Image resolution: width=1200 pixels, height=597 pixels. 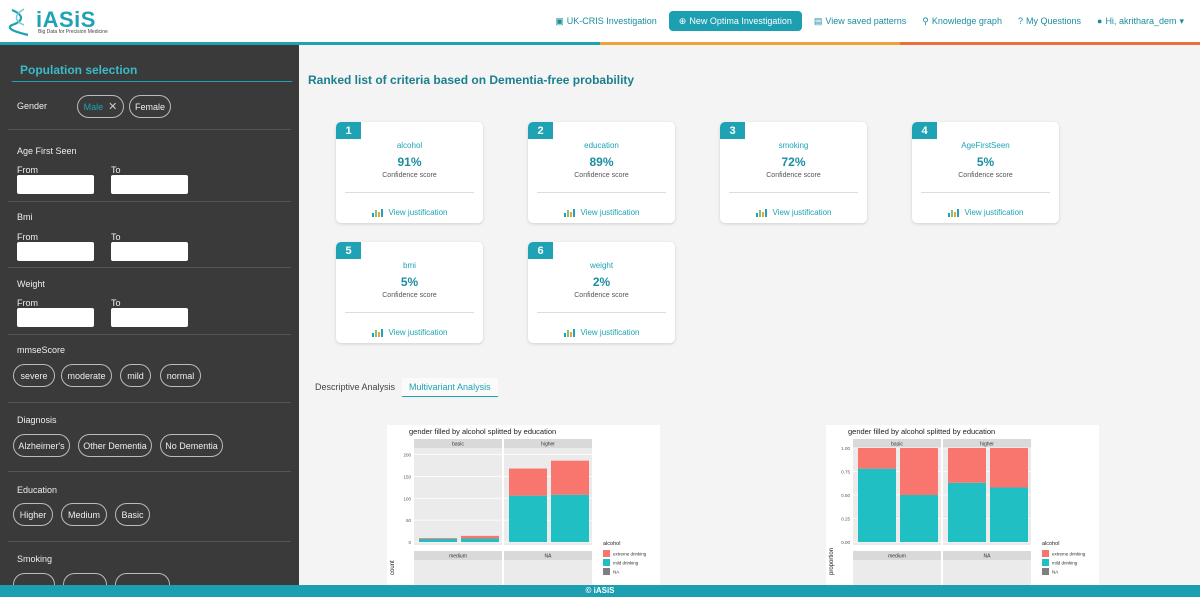 What do you see at coordinates (115, 445) in the screenshot?
I see `diagnosis-pill-other-dementia: Other Dementia` at bounding box center [115, 445].